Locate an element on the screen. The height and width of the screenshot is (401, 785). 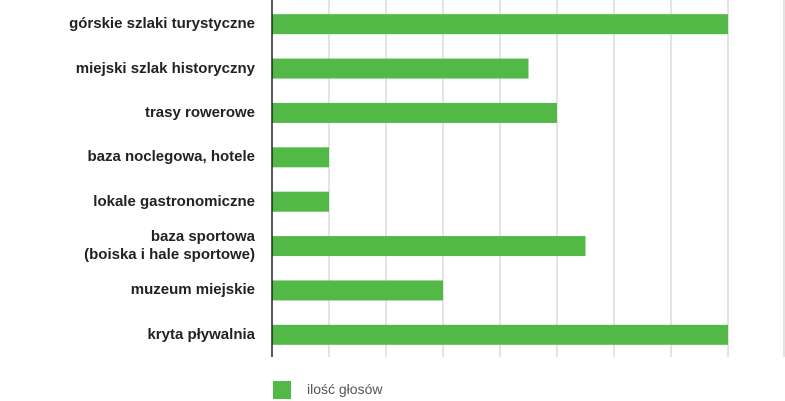
y-tick-label: lokale gastronomiczne is located at coordinates (174, 201).